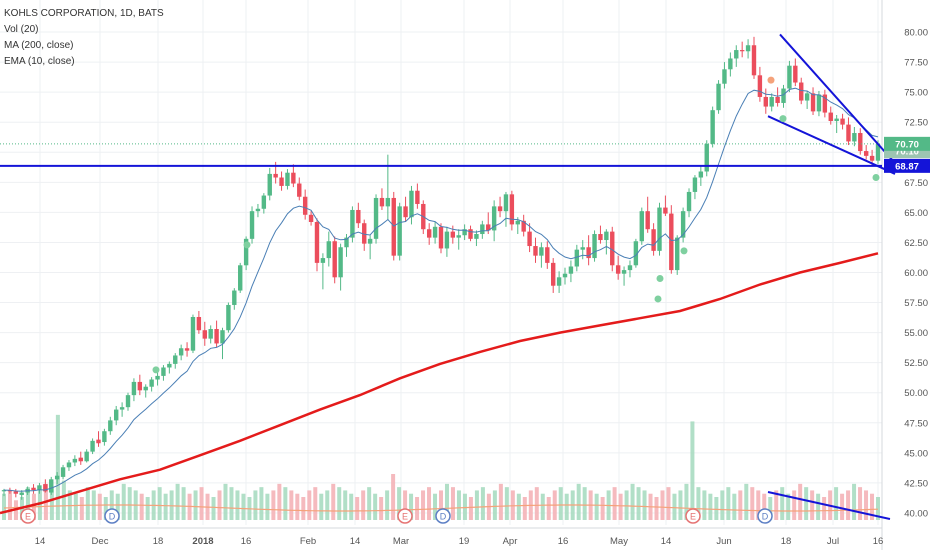 This screenshot has width=932, height=555. Describe the element at coordinates (39, 61) in the screenshot. I see `legend-ema: EMA (10, close)` at that location.